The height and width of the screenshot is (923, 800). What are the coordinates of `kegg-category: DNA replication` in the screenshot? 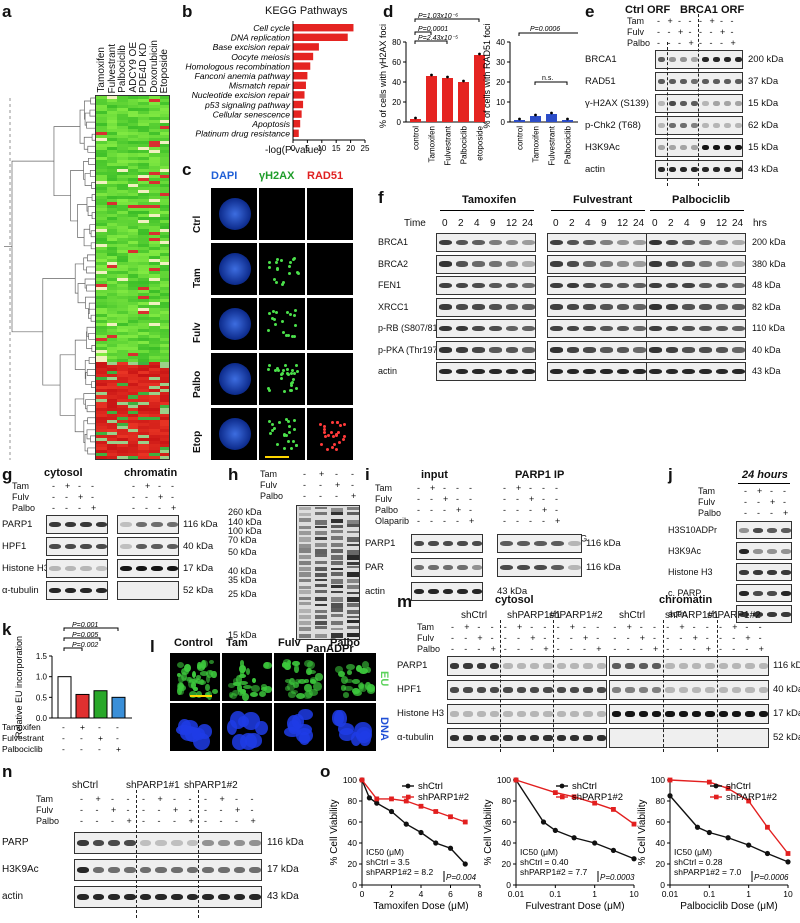 It's located at (261, 38).